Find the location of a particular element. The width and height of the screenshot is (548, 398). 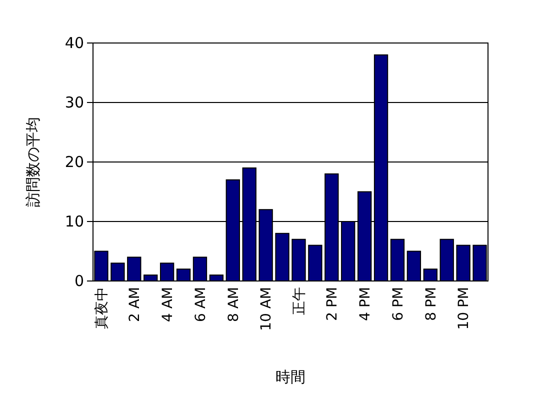

x-tick-label: 10 PM is located at coordinates (464, 308).